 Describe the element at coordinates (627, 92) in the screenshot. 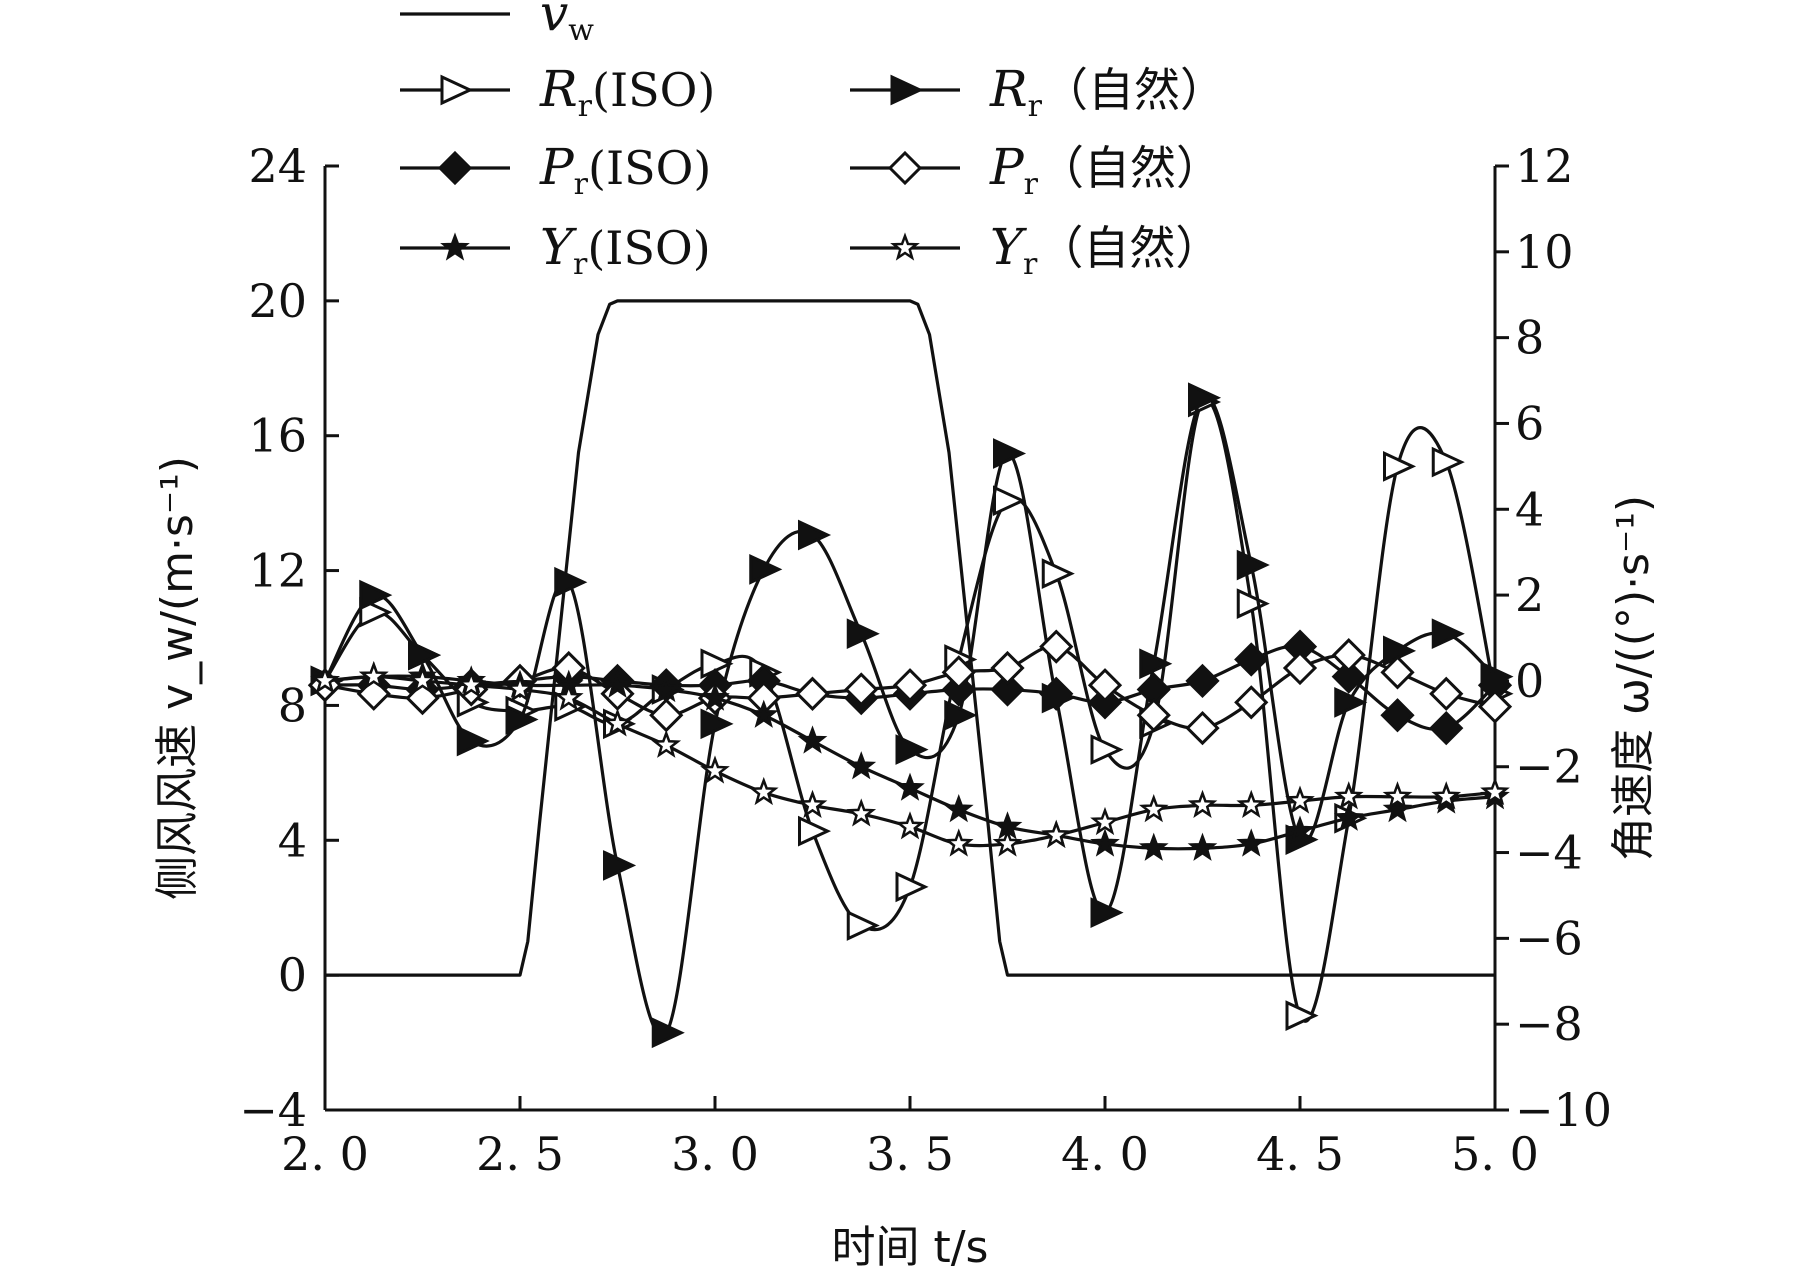

I see `legend-label: Rr(ISO)` at that location.